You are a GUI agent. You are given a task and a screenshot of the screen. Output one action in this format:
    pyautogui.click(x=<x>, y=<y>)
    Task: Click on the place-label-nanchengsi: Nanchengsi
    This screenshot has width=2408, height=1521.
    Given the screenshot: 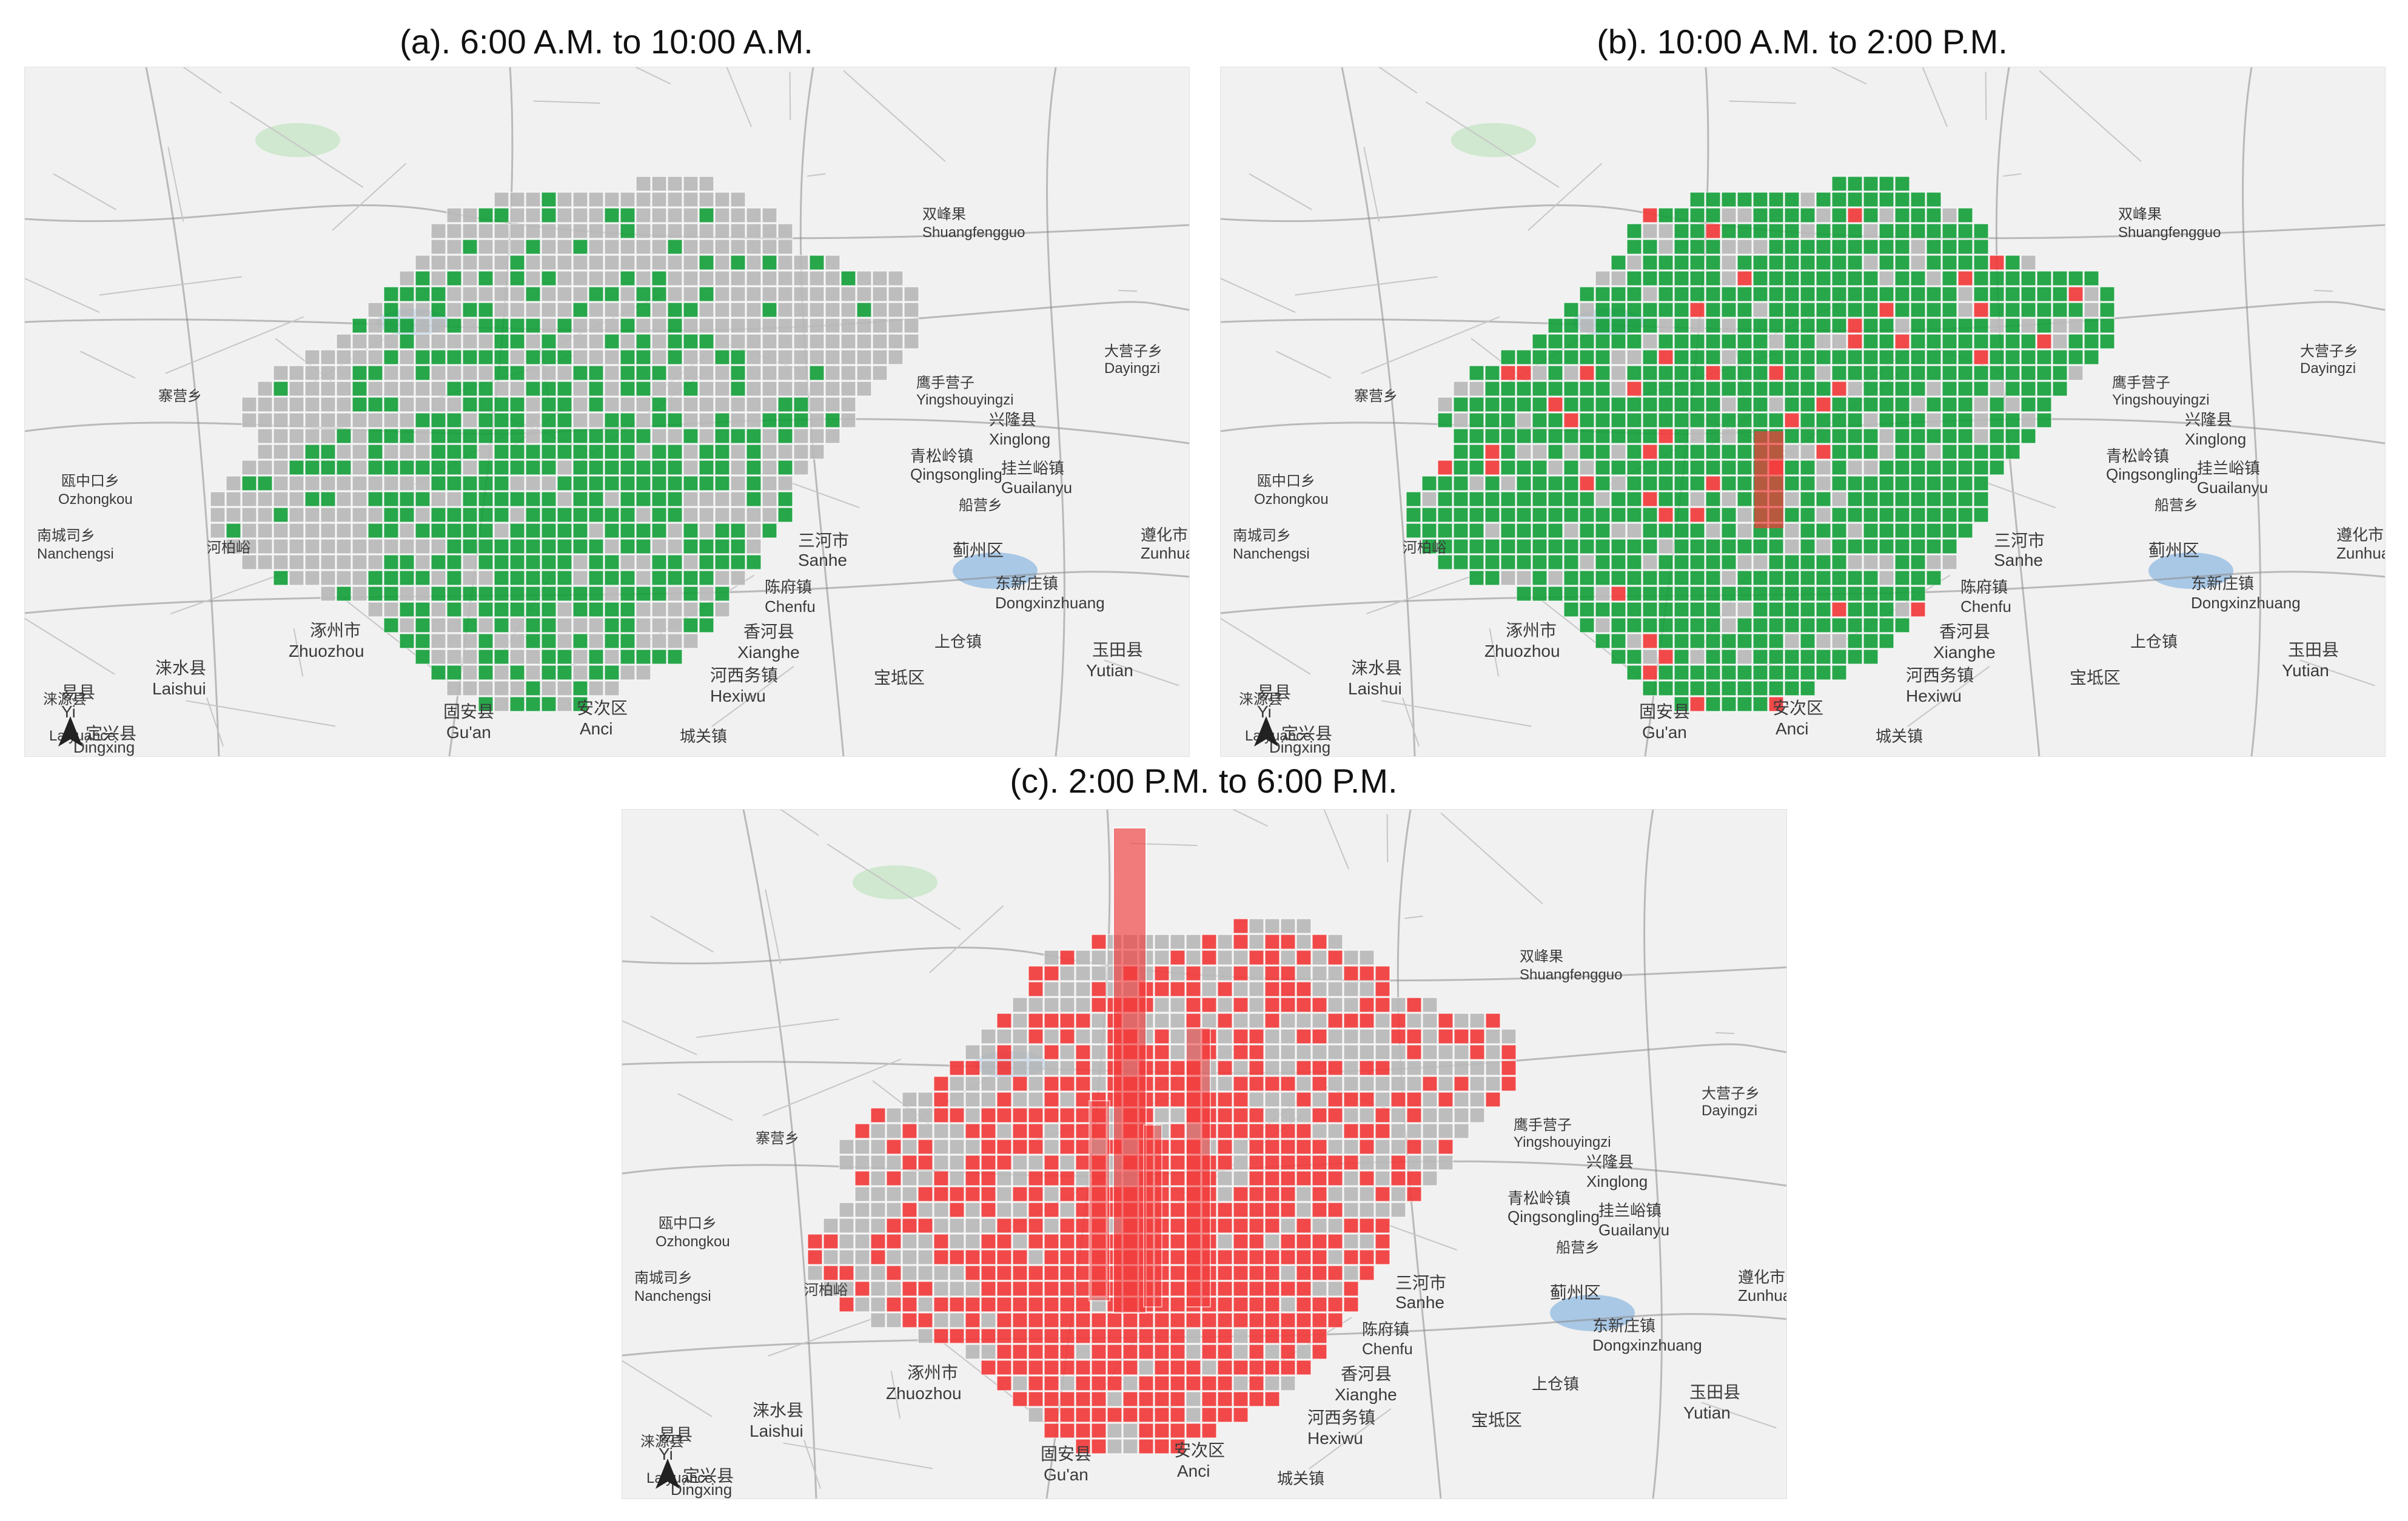 What is the action you would take?
    pyautogui.click(x=1272, y=554)
    